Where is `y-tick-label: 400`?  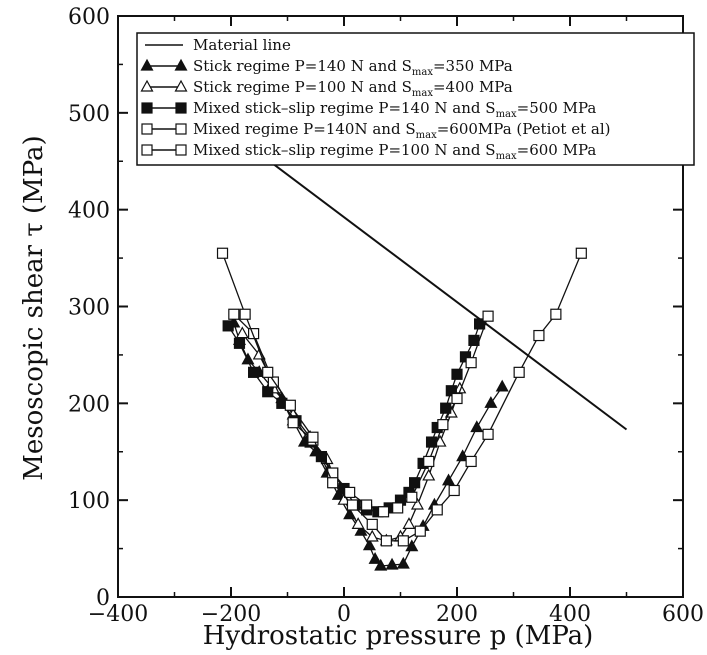
y-tick-label: 400 is located at coordinates (89, 211).